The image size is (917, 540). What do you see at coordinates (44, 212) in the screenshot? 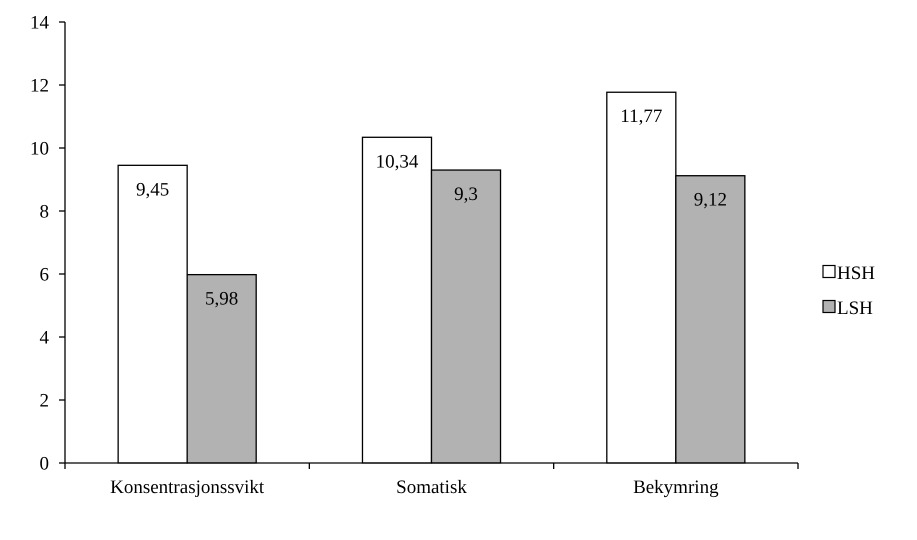
I see `y-tick-label: 8` at bounding box center [44, 212].